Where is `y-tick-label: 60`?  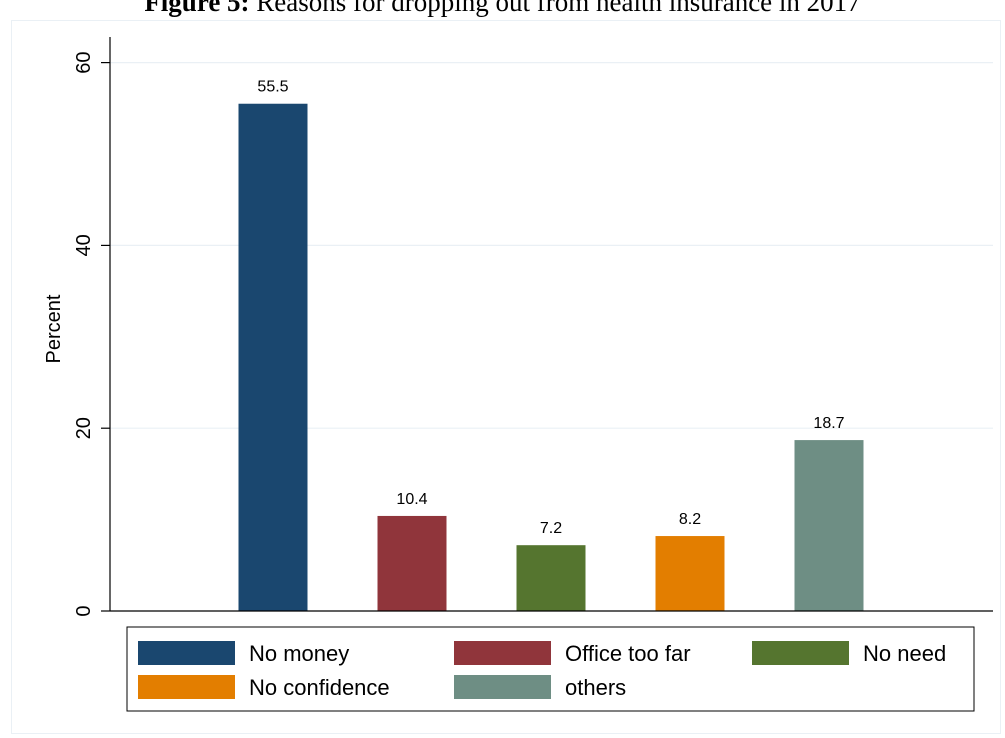
y-tick-label: 60 is located at coordinates (84, 62).